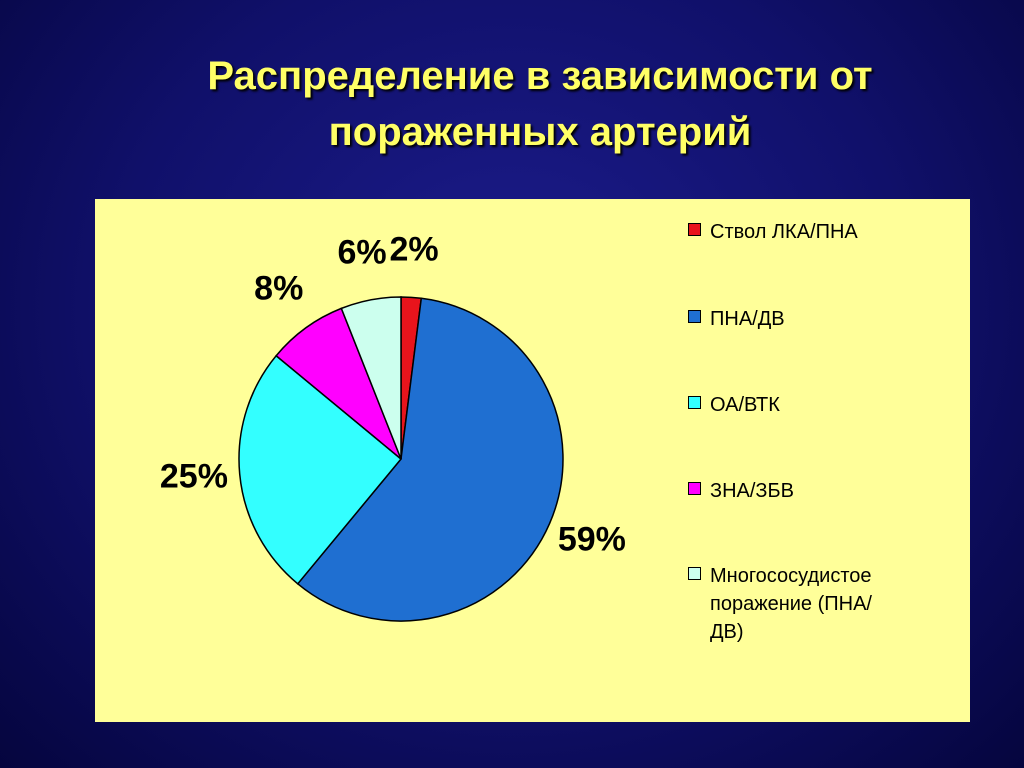 The width and height of the screenshot is (1024, 768). Describe the element at coordinates (278, 289) in the screenshot. I see `data-label: 8%` at that location.